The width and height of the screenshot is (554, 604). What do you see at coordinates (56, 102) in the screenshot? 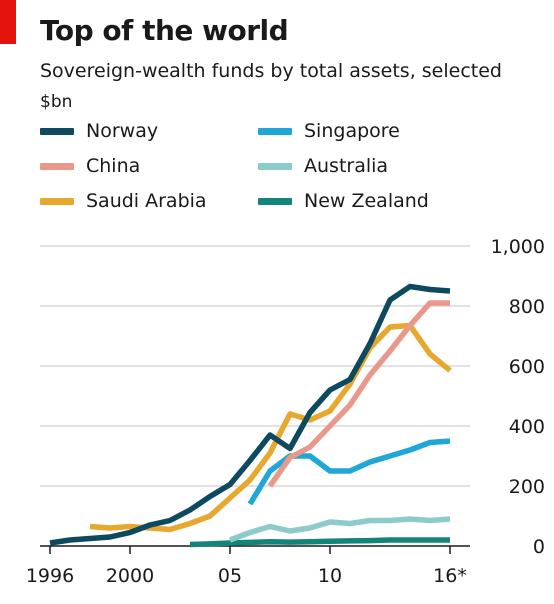
I see `chart-unit: $bn` at bounding box center [56, 102].